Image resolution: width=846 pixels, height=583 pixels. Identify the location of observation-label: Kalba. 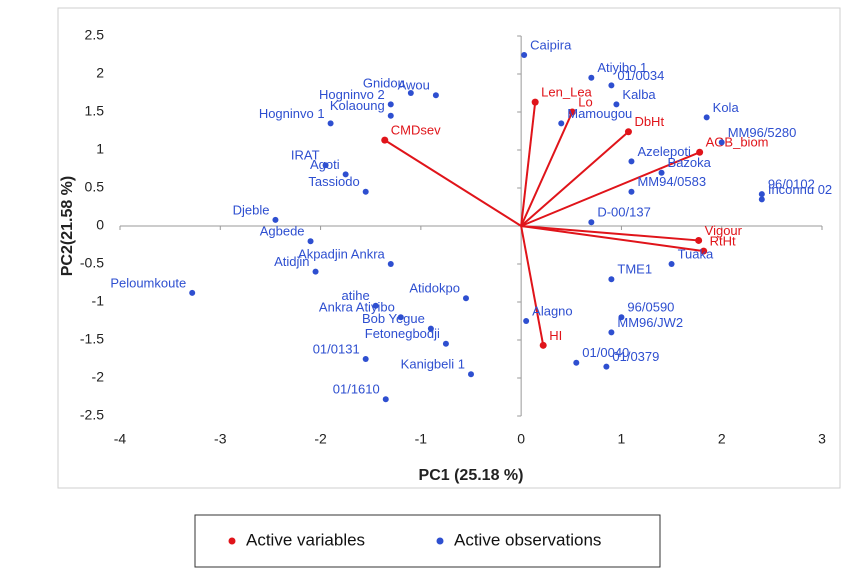
(639, 94).